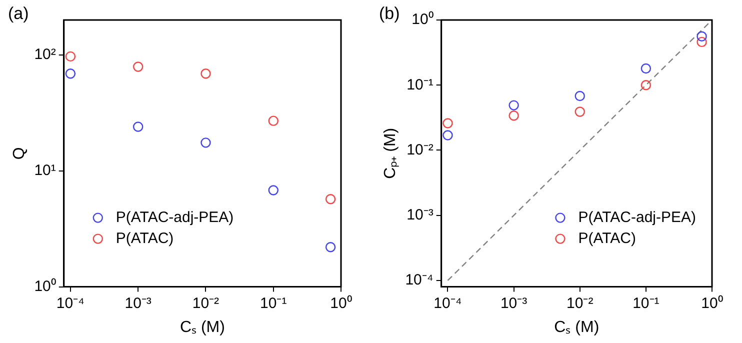 Image resolution: width=742 pixels, height=343 pixels. What do you see at coordinates (420, 85) in the screenshot?
I see `y-tick-label: 10⁻¹` at bounding box center [420, 85].